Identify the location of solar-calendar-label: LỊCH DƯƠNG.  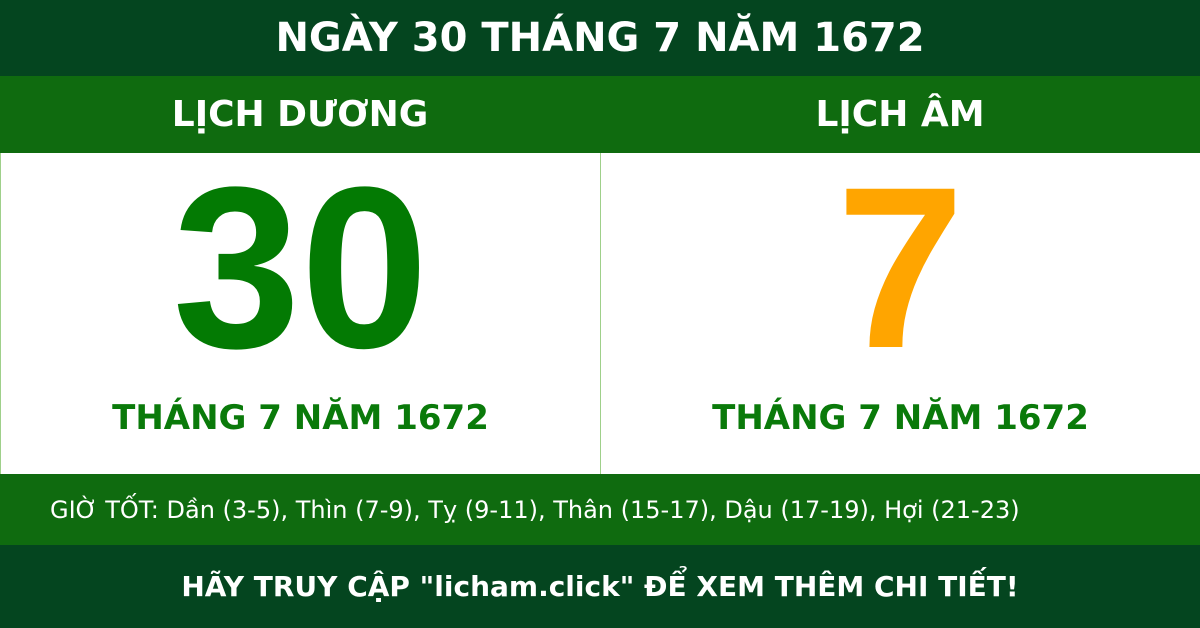
(300, 114).